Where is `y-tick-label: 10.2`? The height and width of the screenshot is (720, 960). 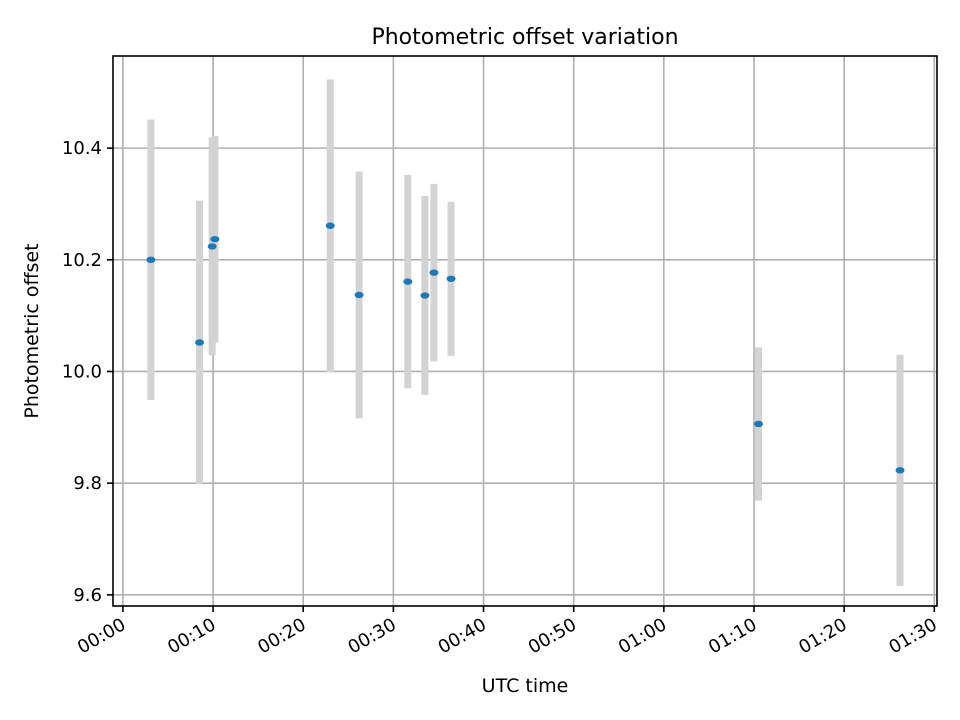
y-tick-label: 10.2 is located at coordinates (82, 260).